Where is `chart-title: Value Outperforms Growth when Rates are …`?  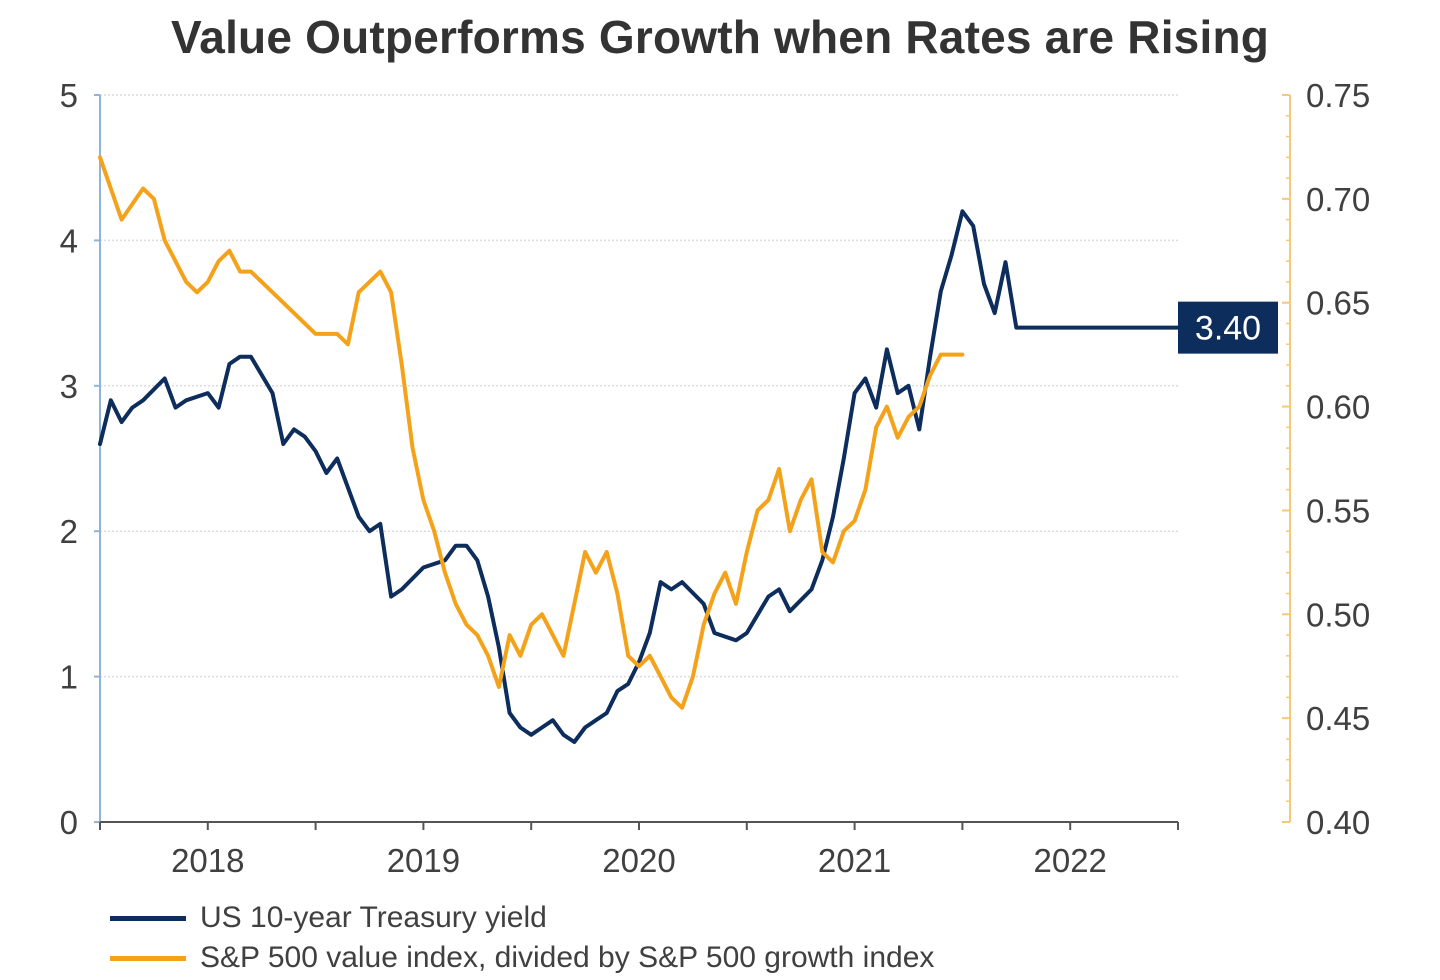 chart-title: Value Outperforms Growth when Rates are … is located at coordinates (720, 37).